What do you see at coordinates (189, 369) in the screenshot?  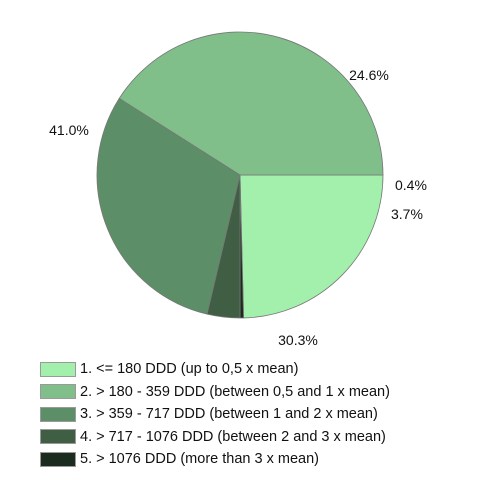 I see `legend-label: 1. <= 180 DDD (up to 0,5 x mean)` at bounding box center [189, 369].